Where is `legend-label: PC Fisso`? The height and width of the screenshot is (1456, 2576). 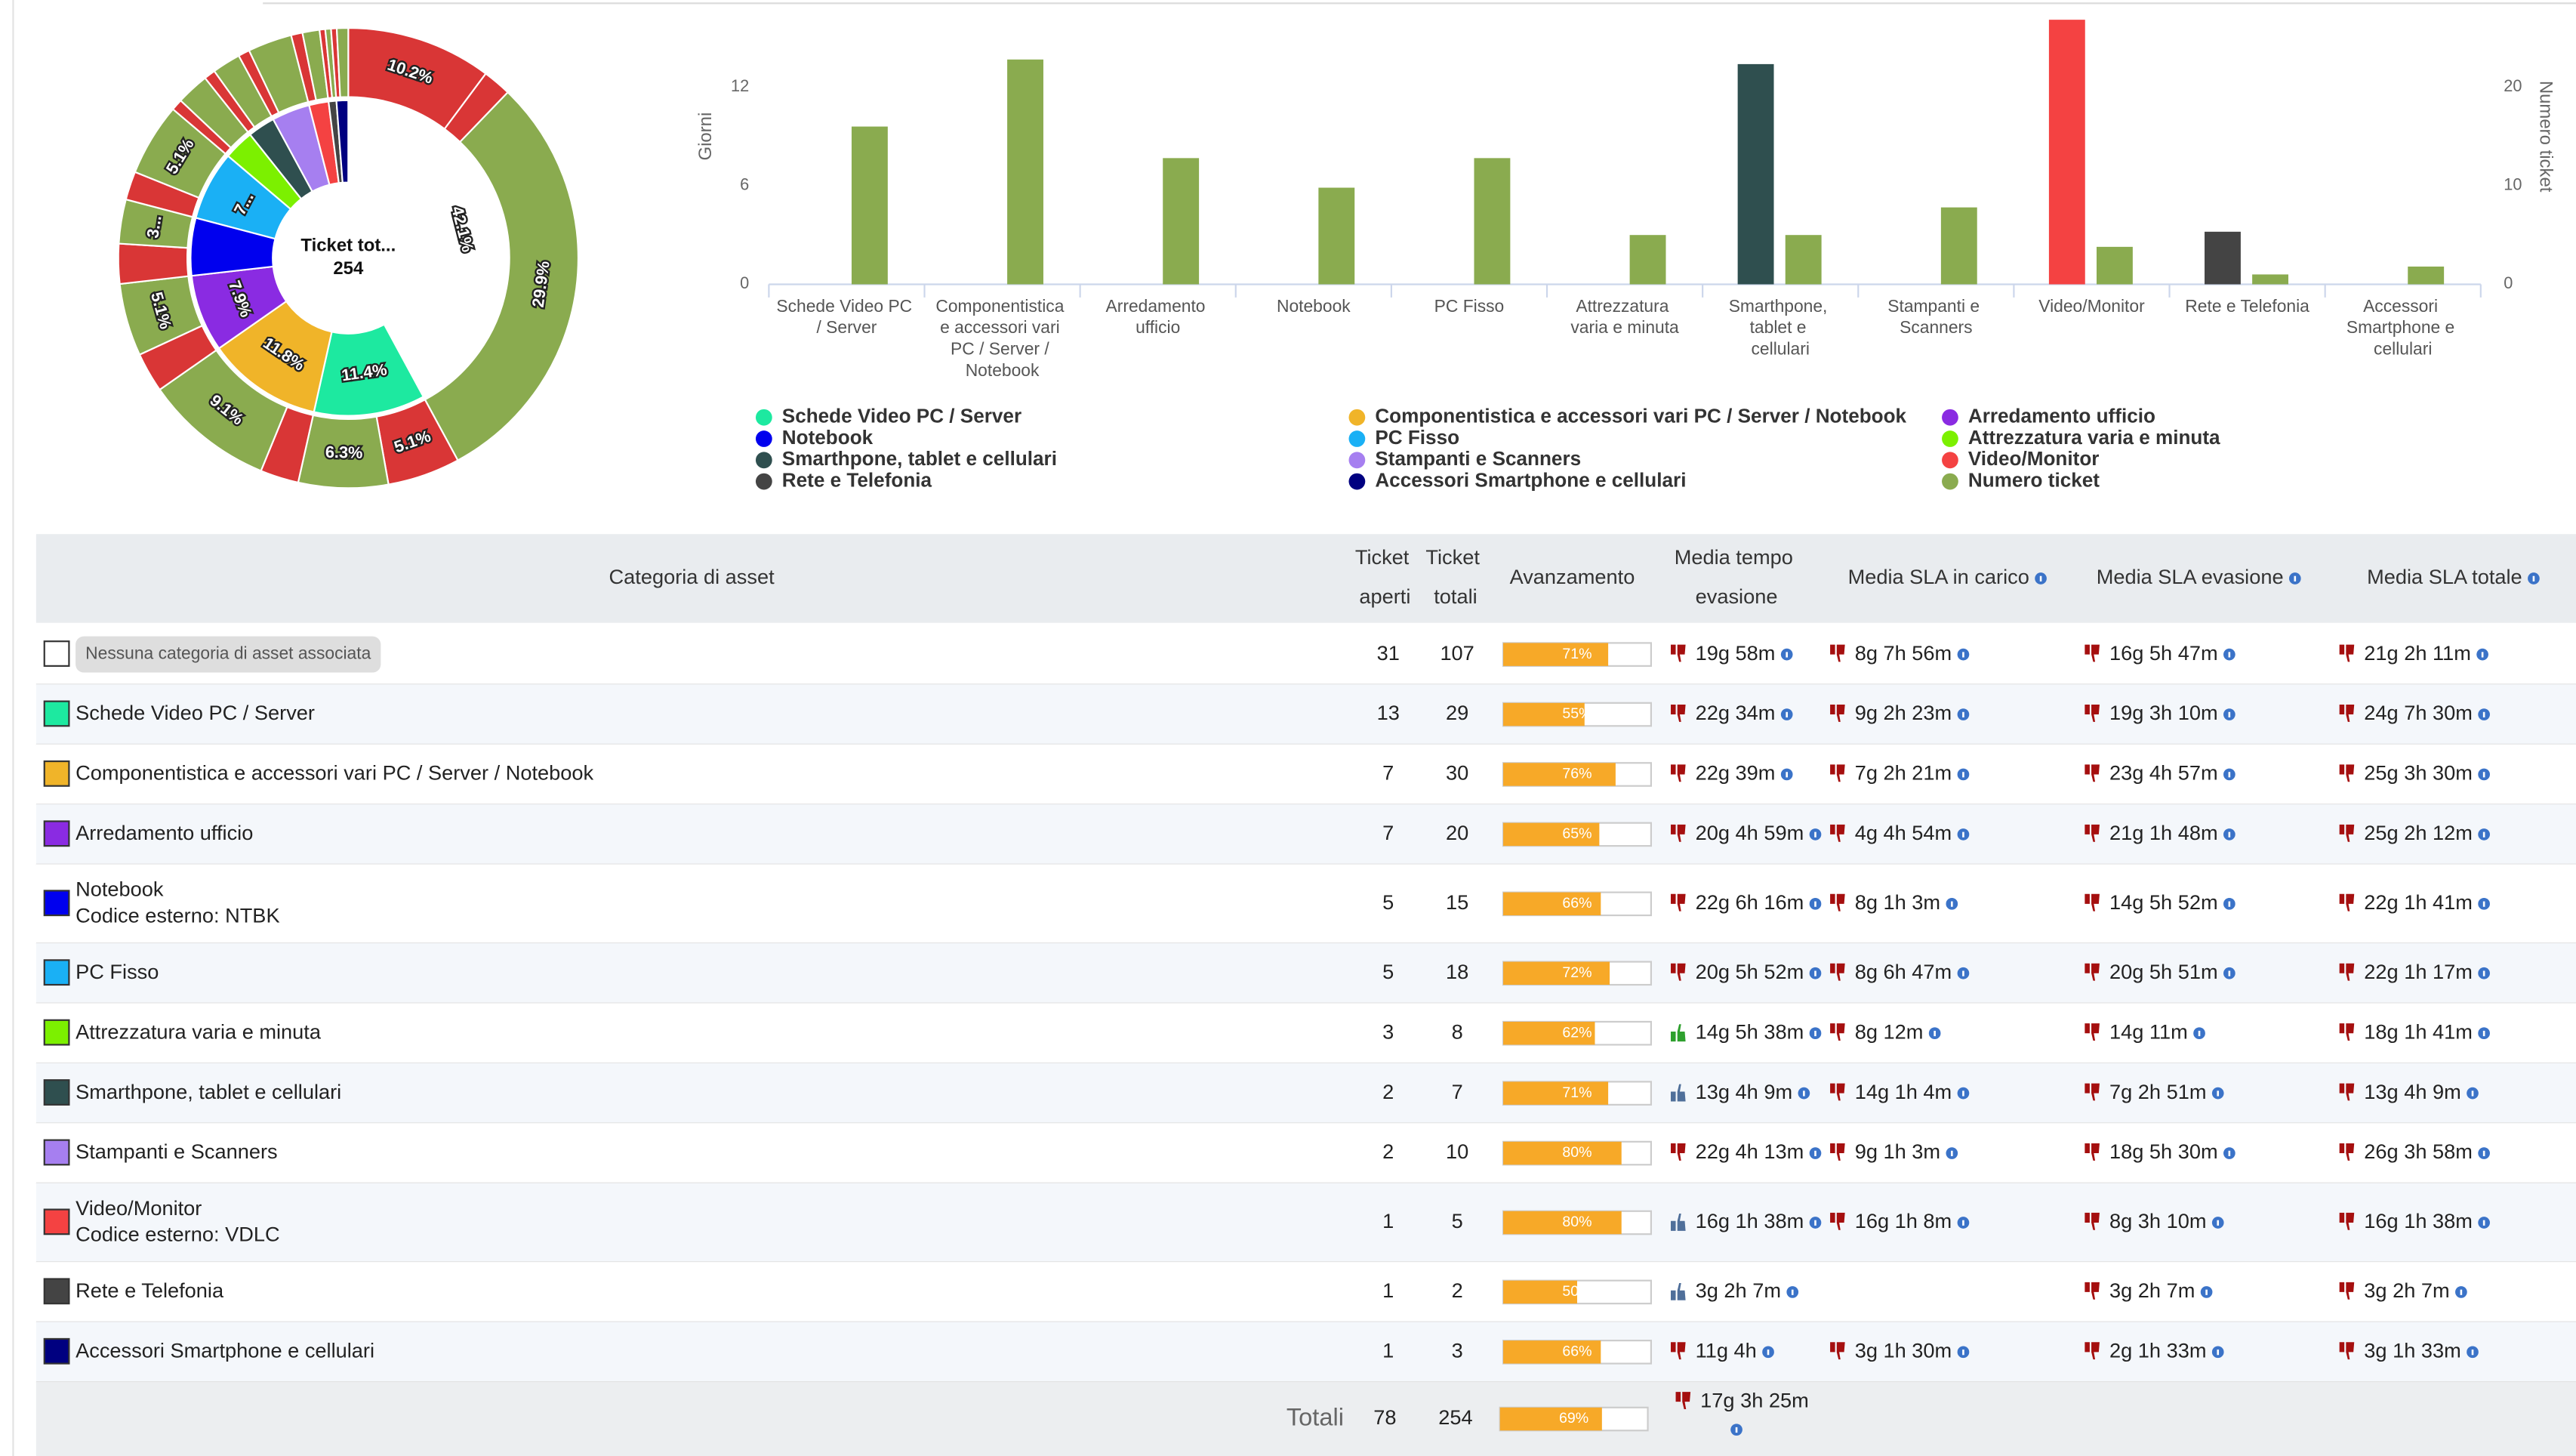 legend-label: PC Fisso is located at coordinates (1417, 437).